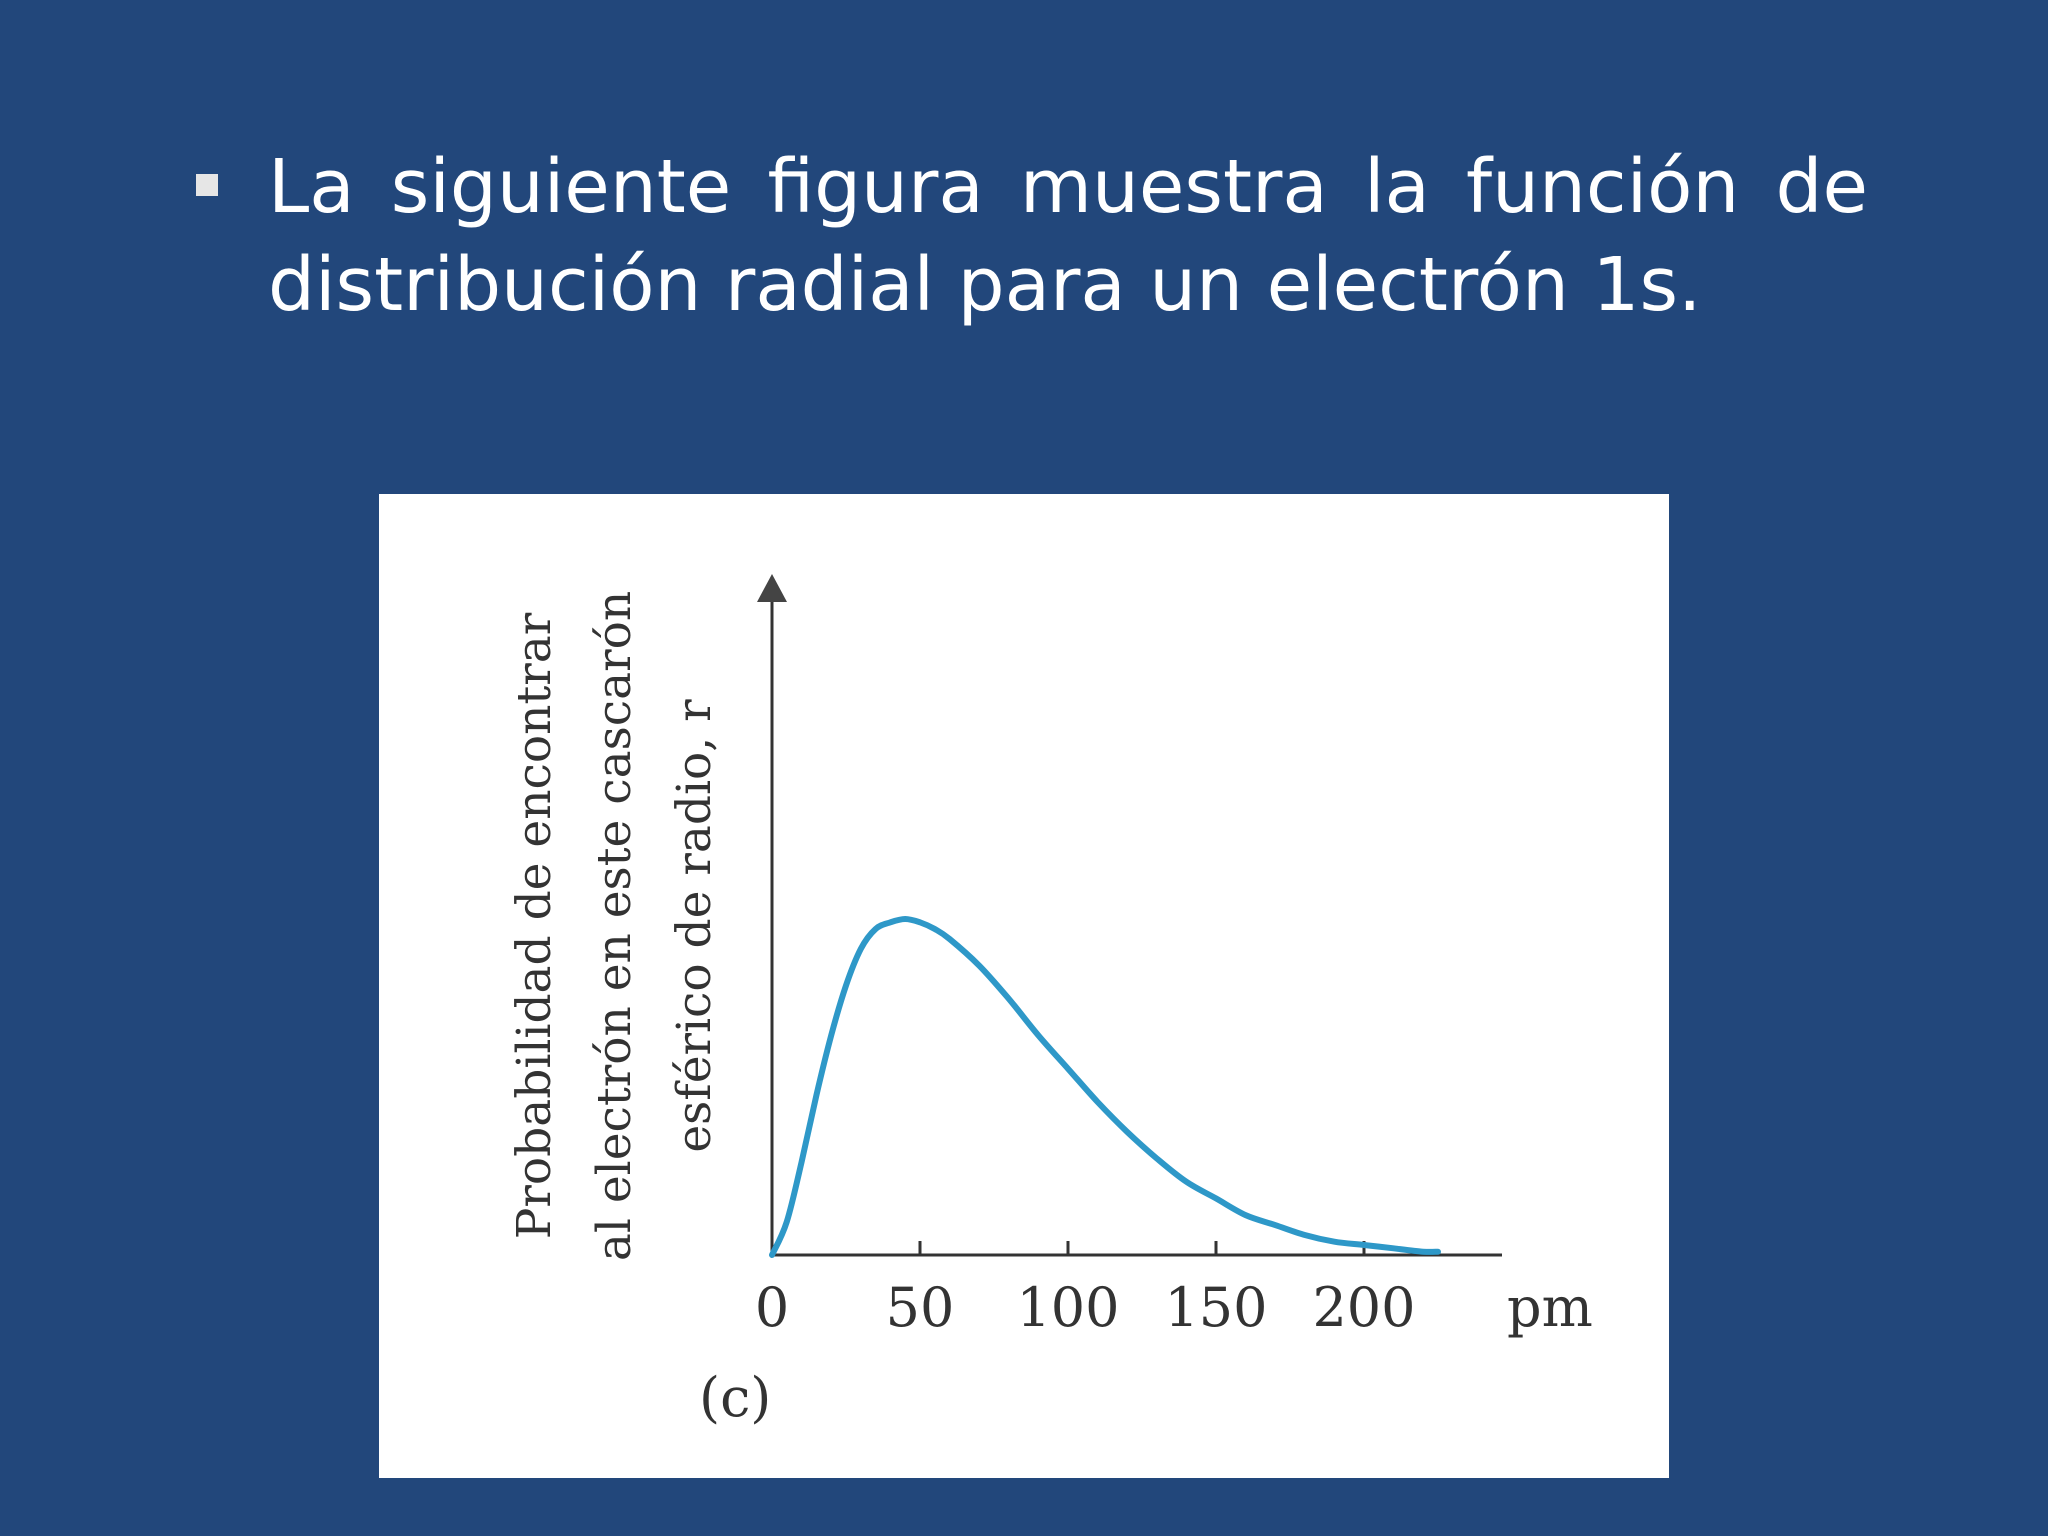 The image size is (2048, 1536). Describe the element at coordinates (1363, 1307) in the screenshot. I see `x-tick-label-200: 200` at that location.